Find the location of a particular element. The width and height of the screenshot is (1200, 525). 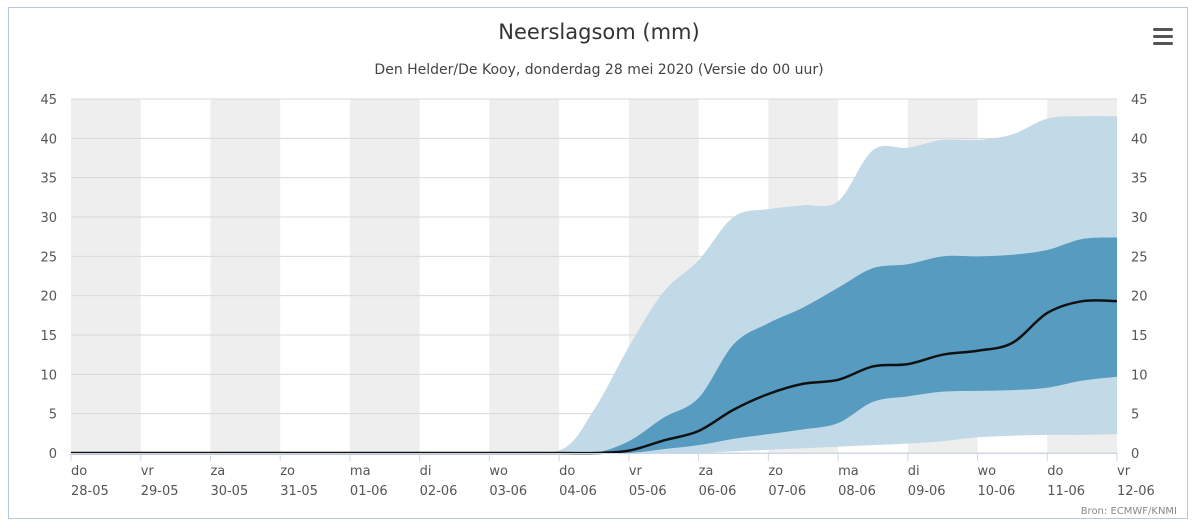

x-tick-date: 07-06 is located at coordinates (787, 491).